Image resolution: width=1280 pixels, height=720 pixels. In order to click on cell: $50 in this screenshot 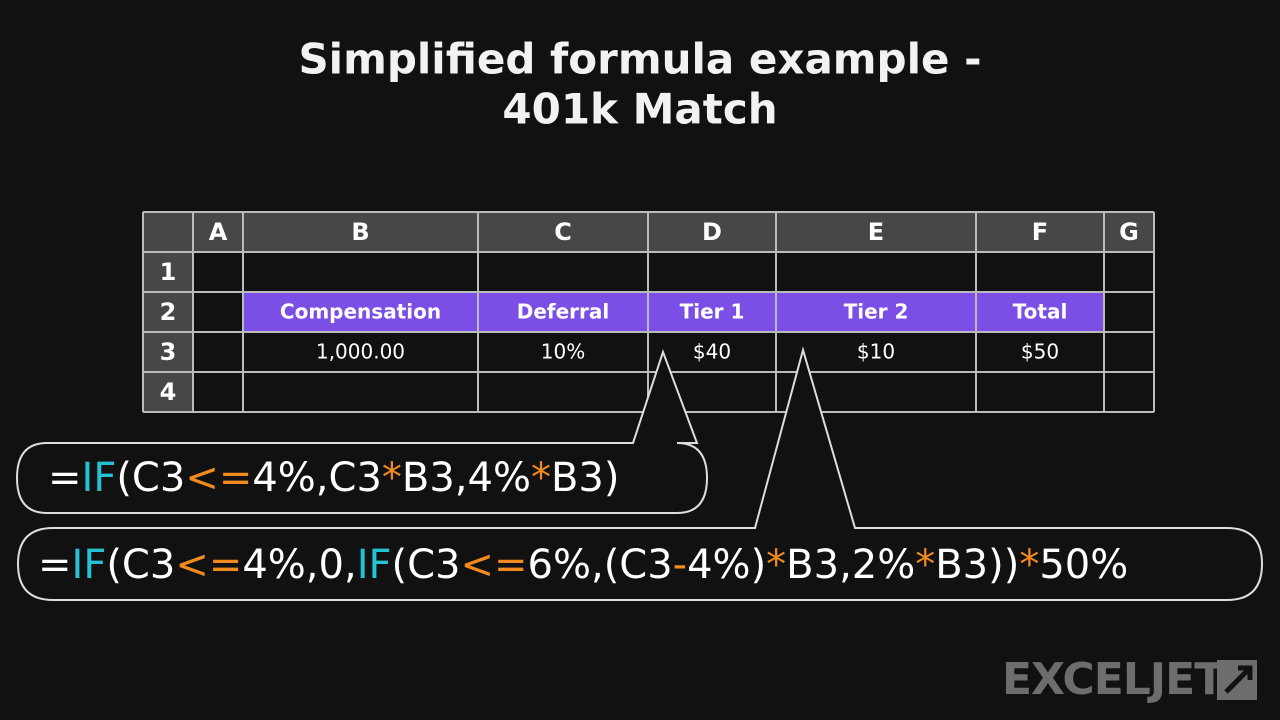, I will do `click(1040, 352)`.